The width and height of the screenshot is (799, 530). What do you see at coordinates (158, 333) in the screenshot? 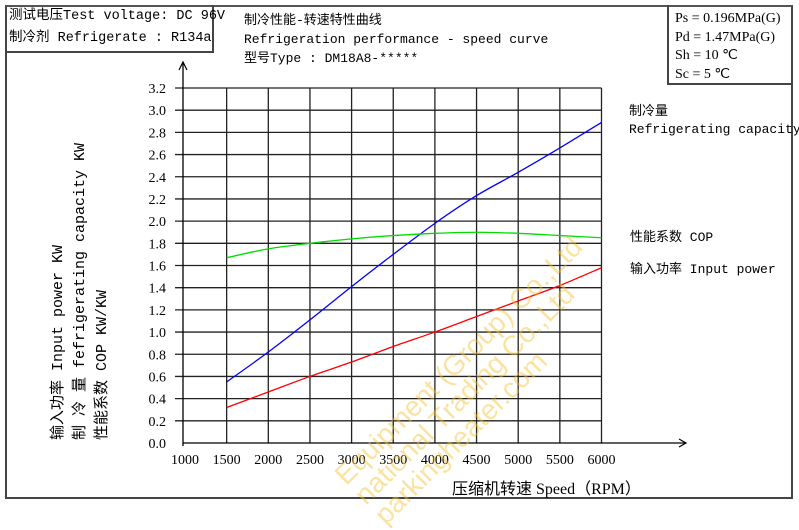
I see `y-tick-label: 1.0` at bounding box center [158, 333].